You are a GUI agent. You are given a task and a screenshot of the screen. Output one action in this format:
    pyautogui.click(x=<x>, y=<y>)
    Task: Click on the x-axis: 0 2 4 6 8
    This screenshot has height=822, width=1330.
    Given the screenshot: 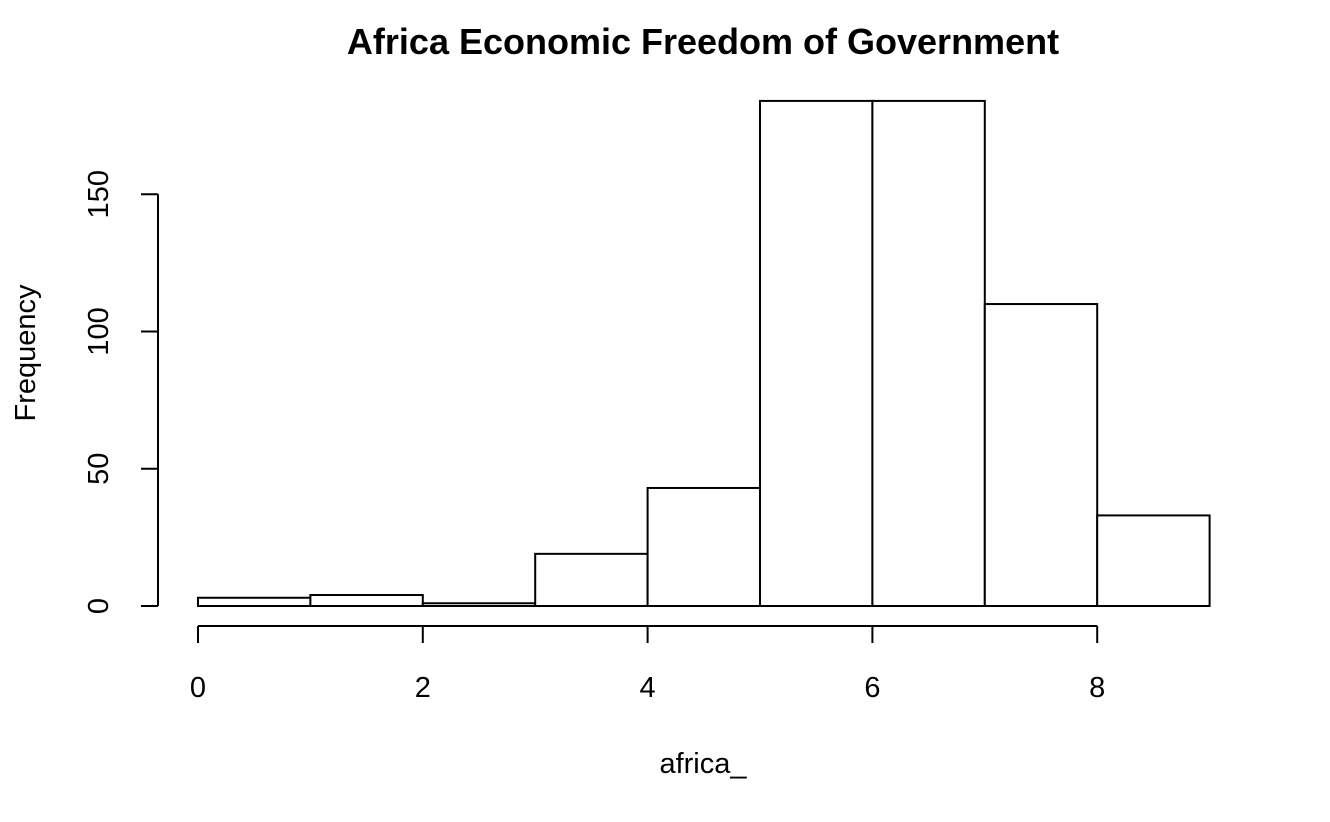 What is the action you would take?
    pyautogui.click(x=647, y=664)
    